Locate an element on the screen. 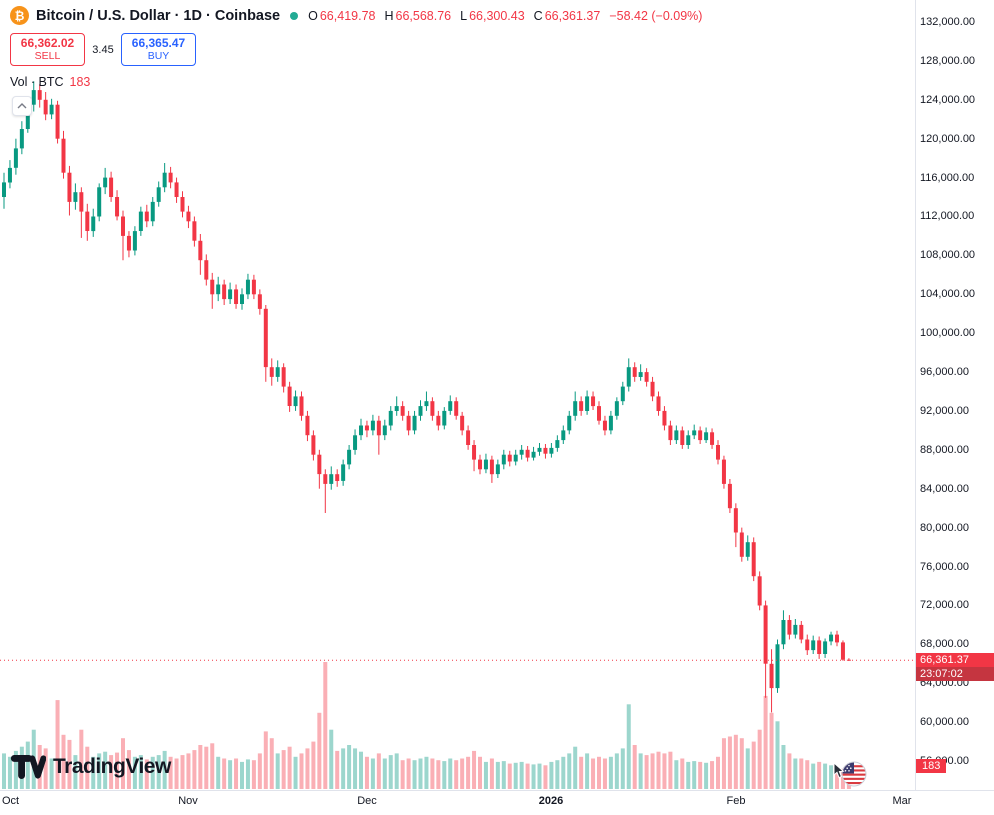  buy-label: BUY is located at coordinates (158, 56).